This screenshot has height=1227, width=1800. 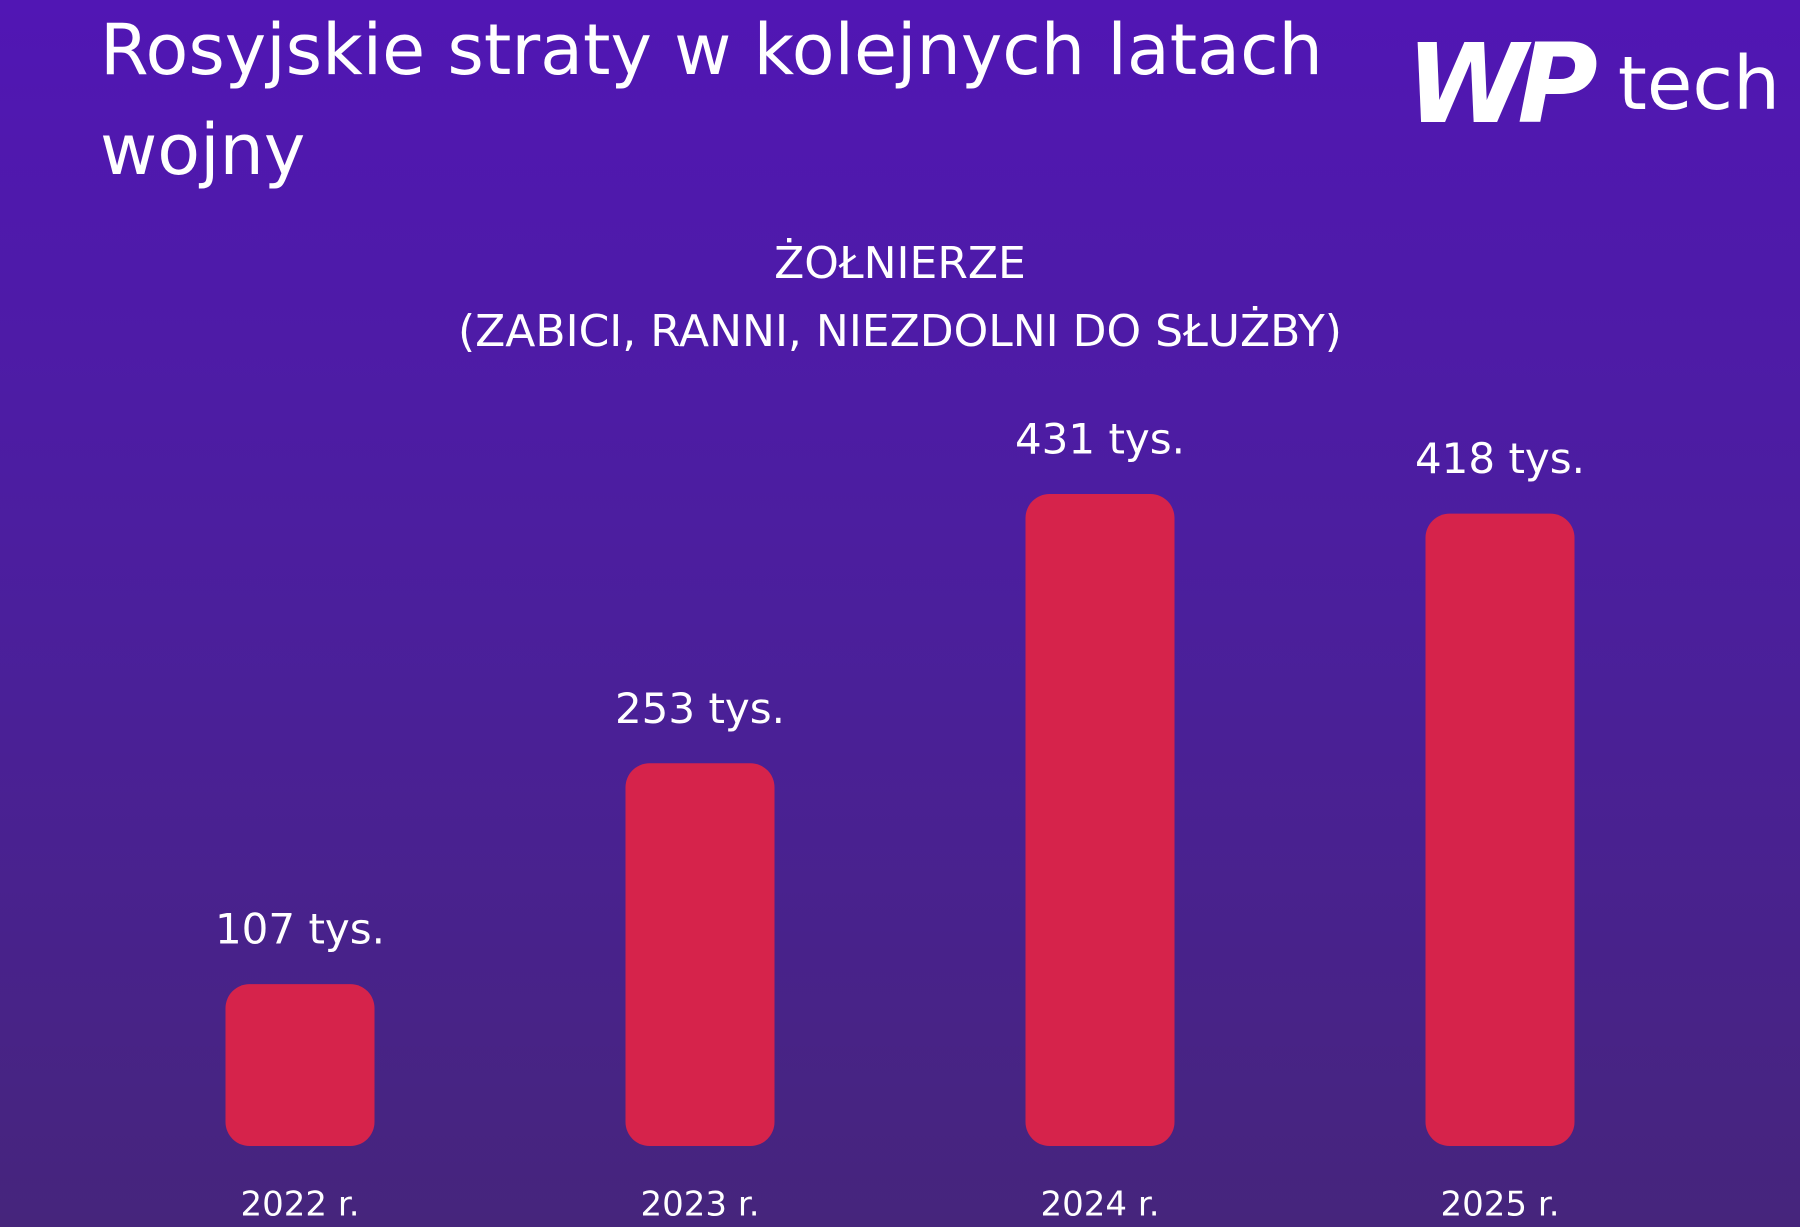 I want to click on x-tick-label: 2022 r., so click(x=300, y=1205).